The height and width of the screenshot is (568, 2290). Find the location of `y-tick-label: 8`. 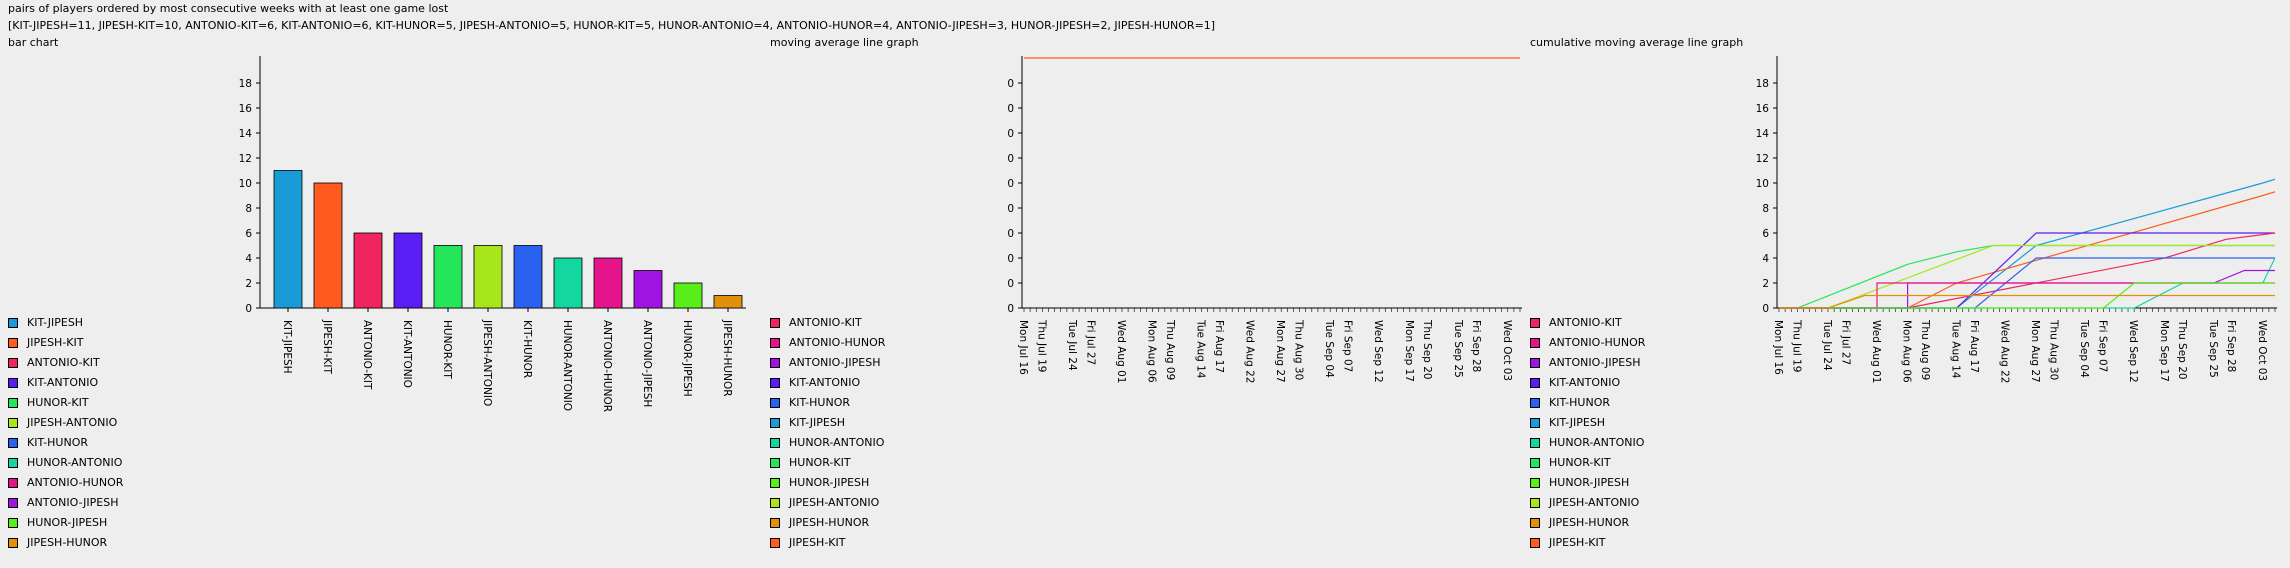

y-tick-label: 8 is located at coordinates (1765, 209).